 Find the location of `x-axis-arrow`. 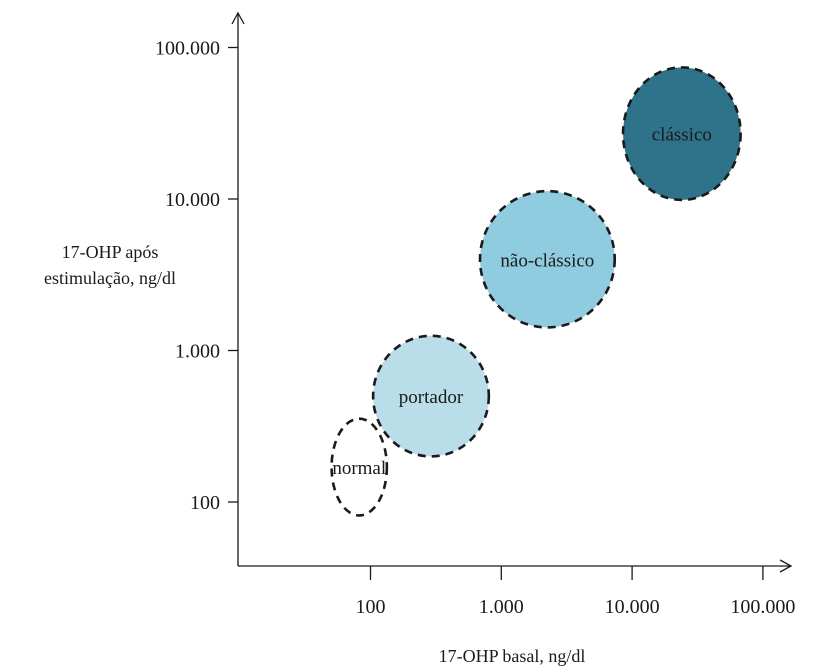

x-axis-arrow is located at coordinates (786, 566).